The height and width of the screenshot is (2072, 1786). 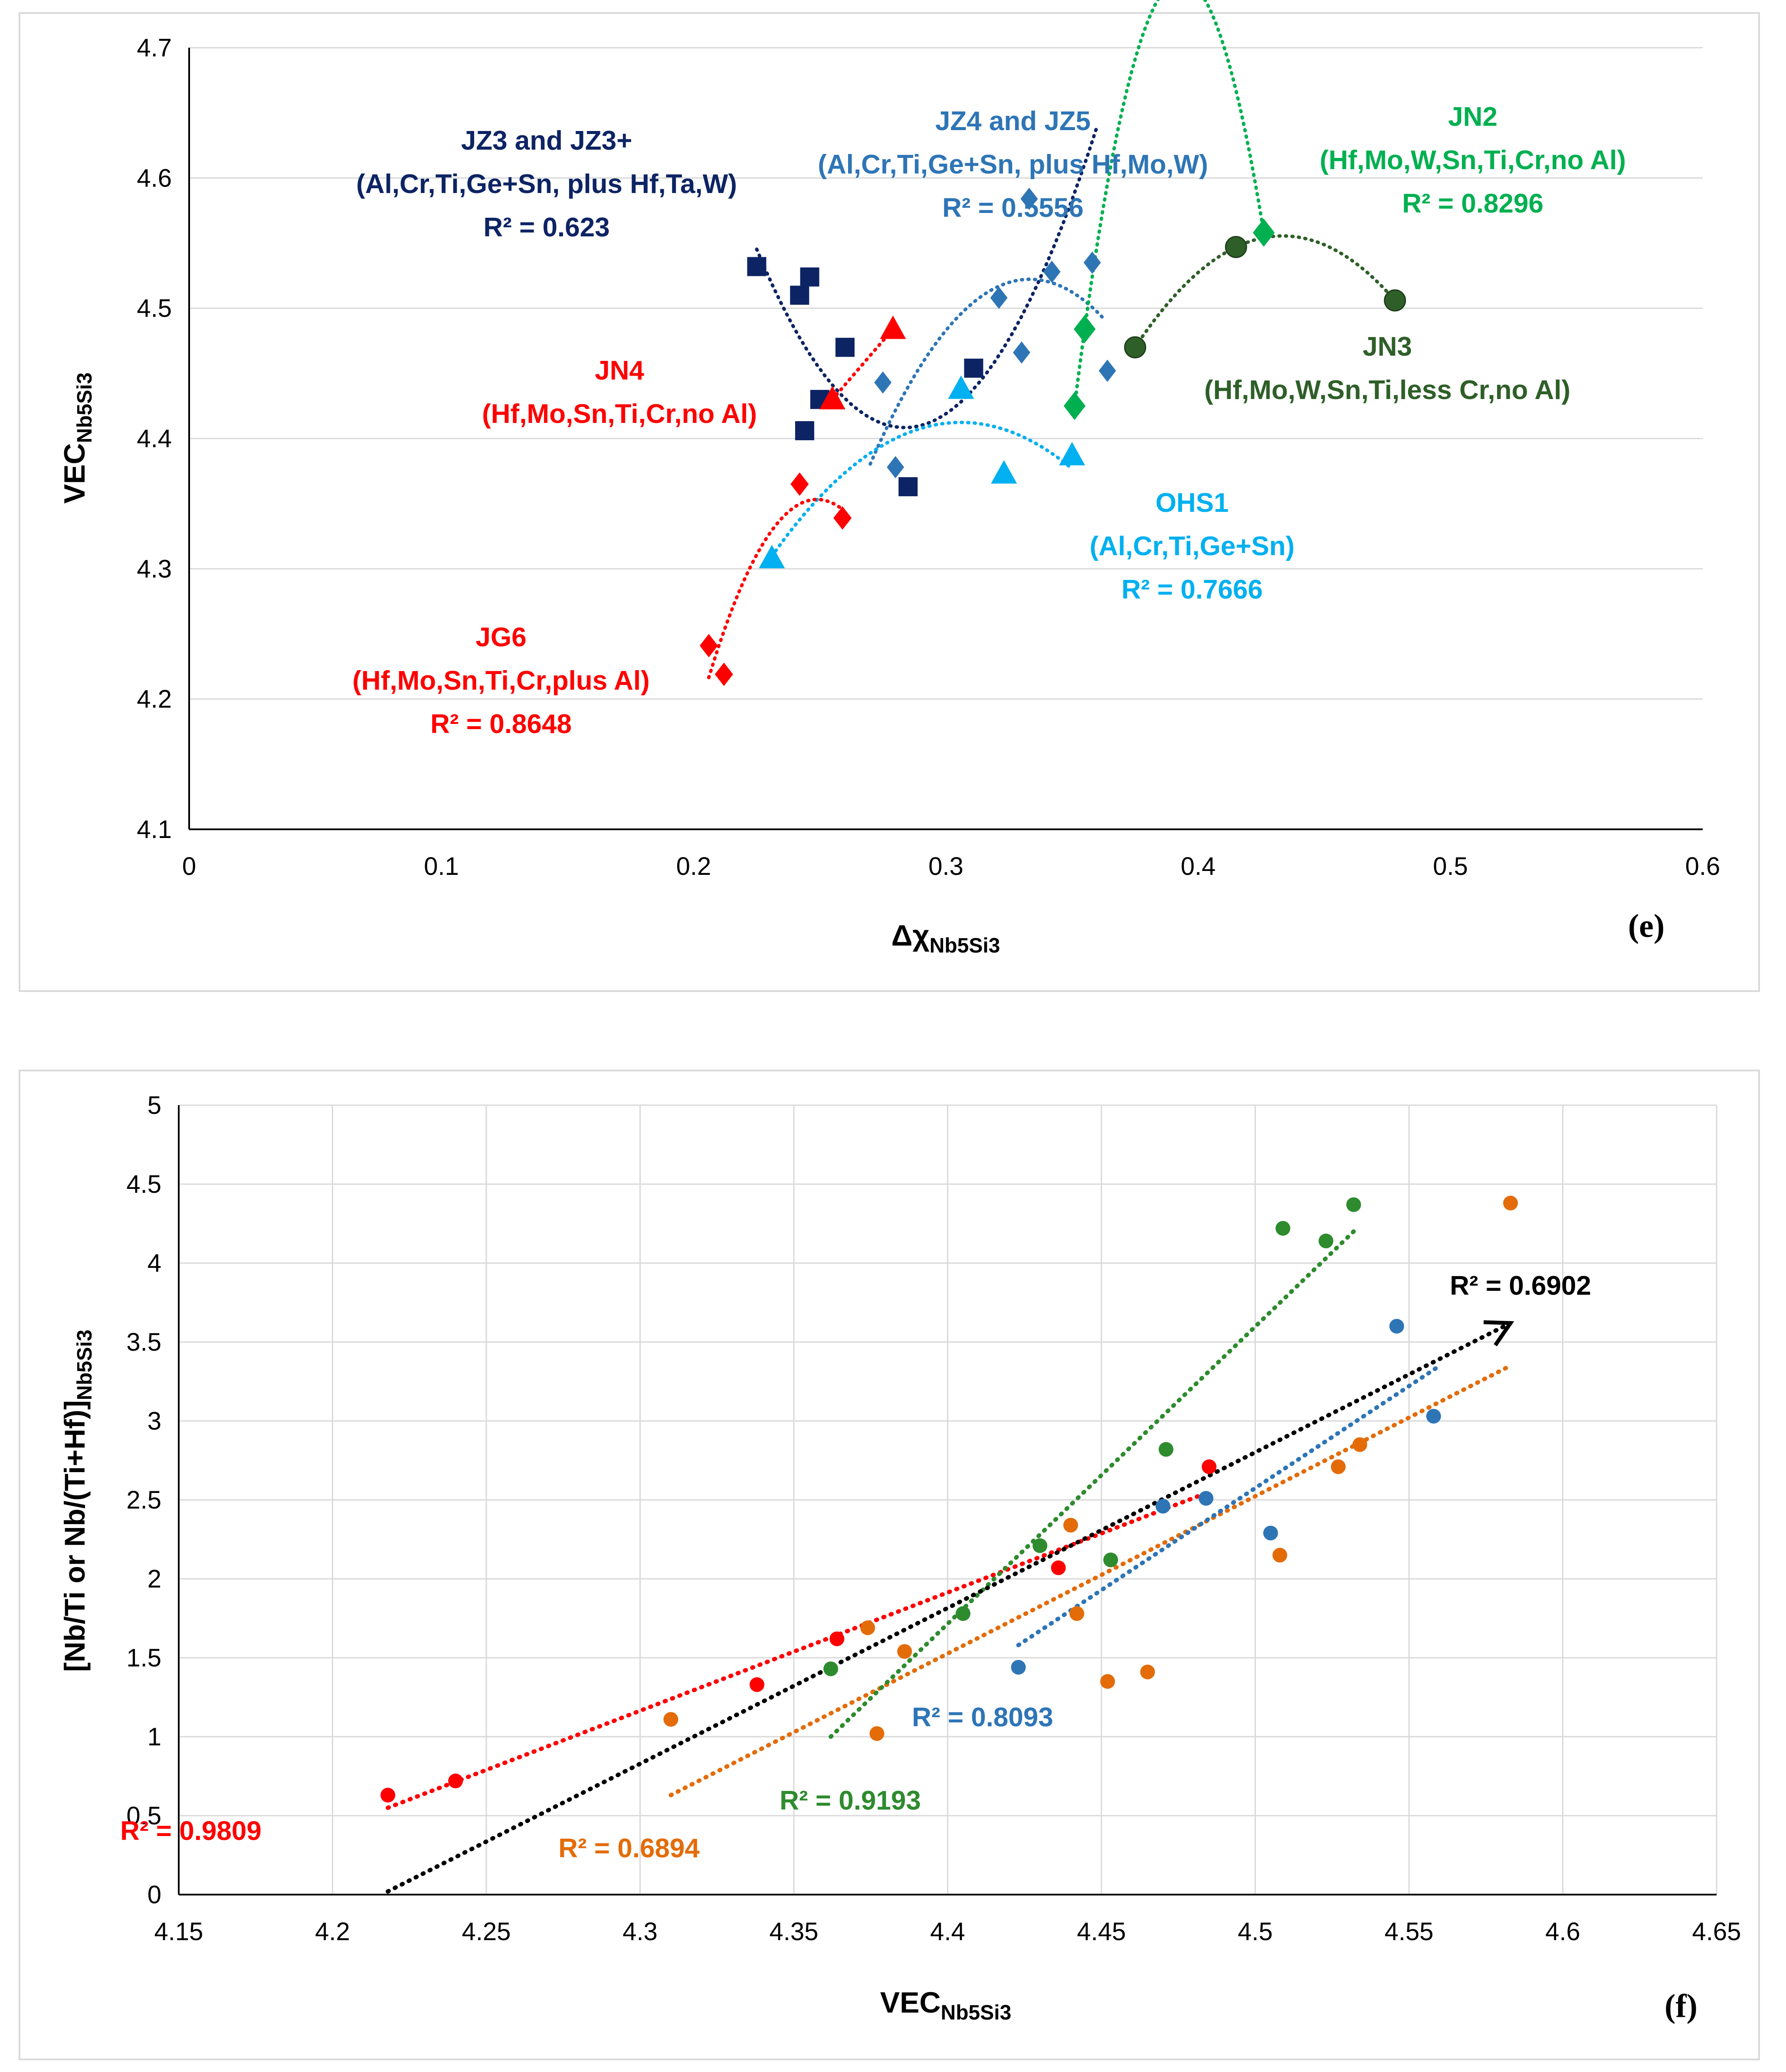 What do you see at coordinates (500, 681) in the screenshot?
I see `e-series-label-jg6: JG6 (Hf,Mo,Sn,Ti,Cr,plus Al) R² = 0.8648` at bounding box center [500, 681].